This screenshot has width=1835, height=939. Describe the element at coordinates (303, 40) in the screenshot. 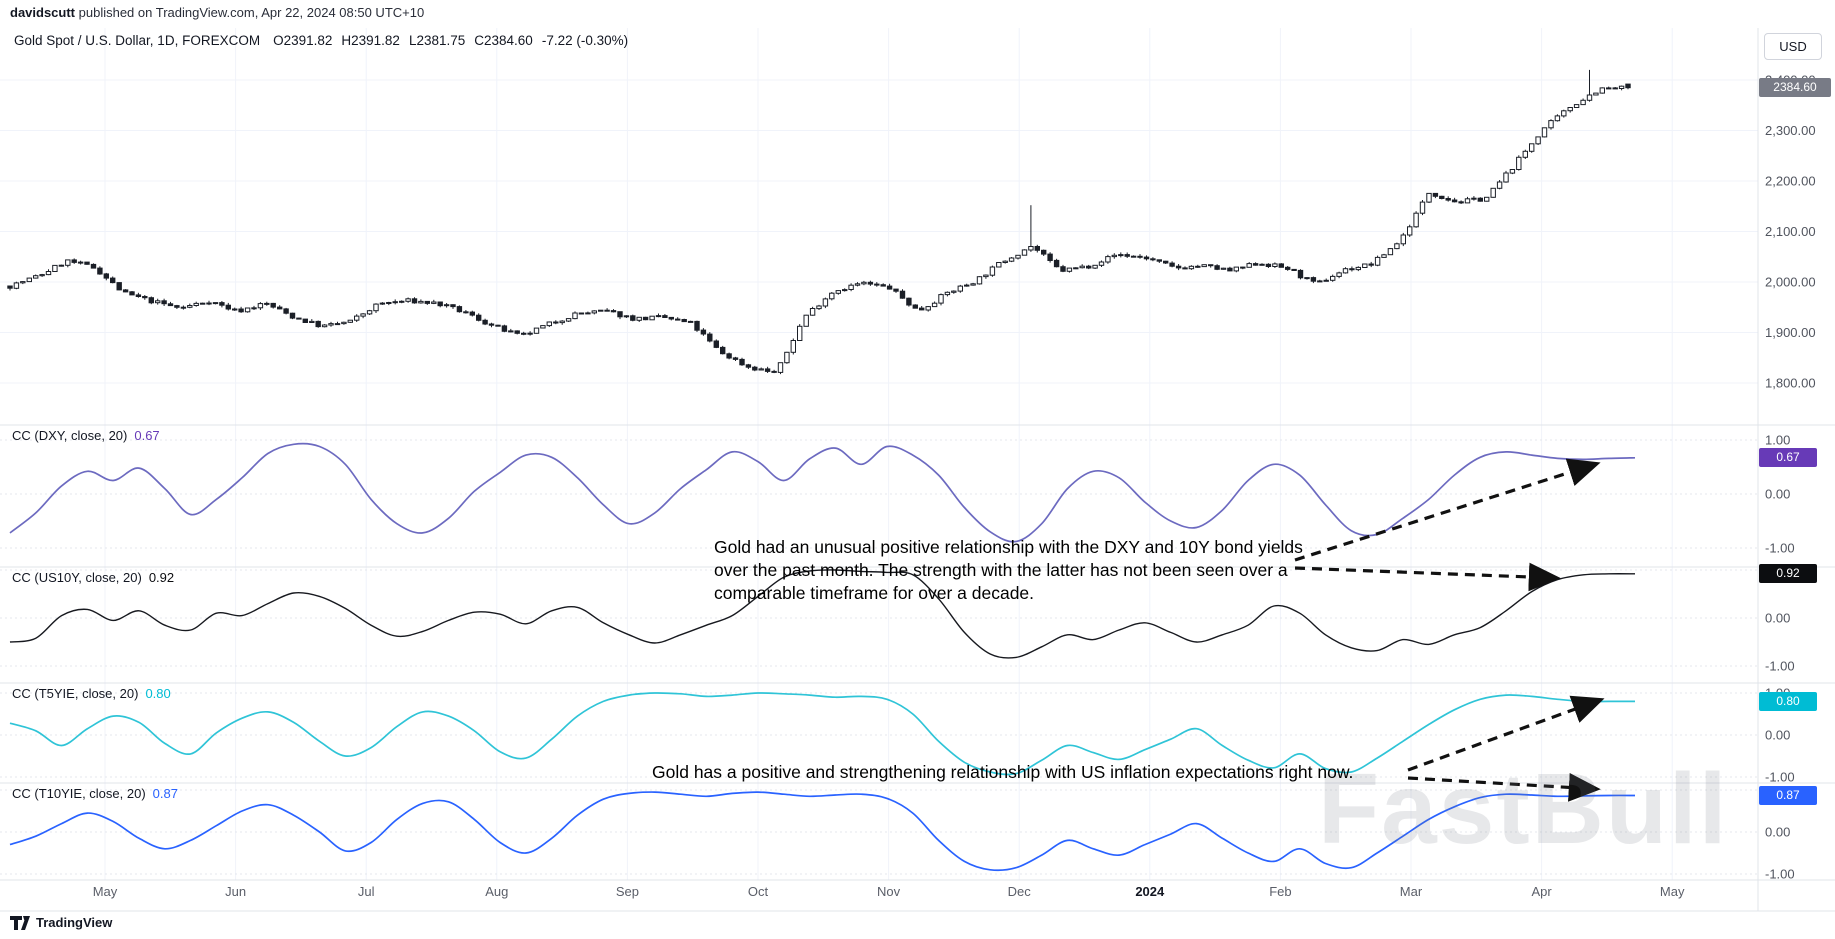

I see `ohlc-open: O2391.82` at that location.